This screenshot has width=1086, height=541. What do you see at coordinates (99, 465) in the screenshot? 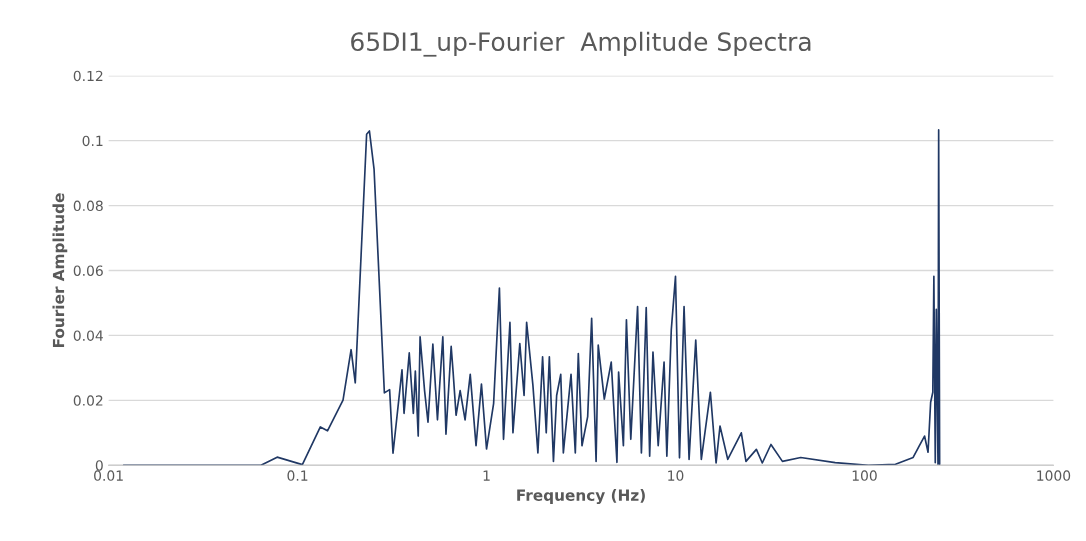
I see `y-tick-label: 0` at bounding box center [99, 465].